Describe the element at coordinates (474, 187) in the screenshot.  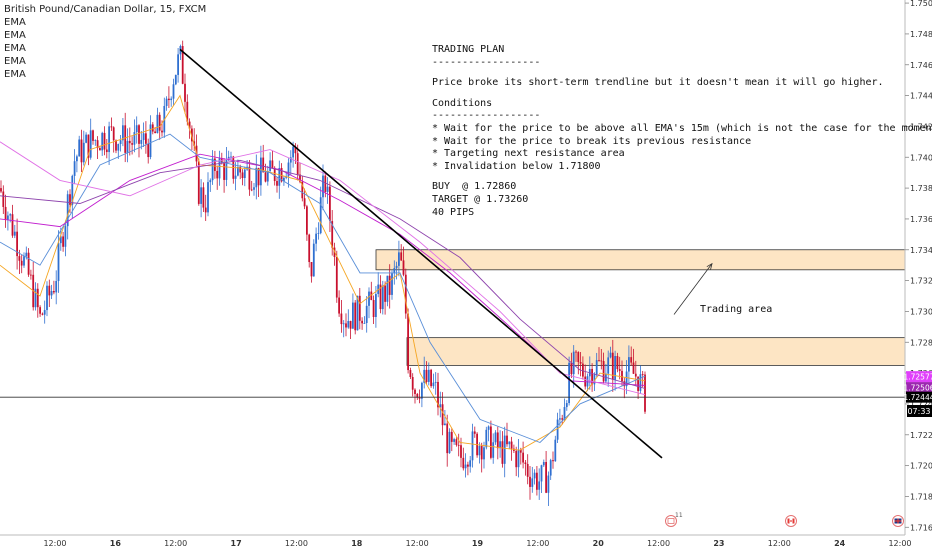
I see `buy-level: BUY @ 1.72860` at that location.